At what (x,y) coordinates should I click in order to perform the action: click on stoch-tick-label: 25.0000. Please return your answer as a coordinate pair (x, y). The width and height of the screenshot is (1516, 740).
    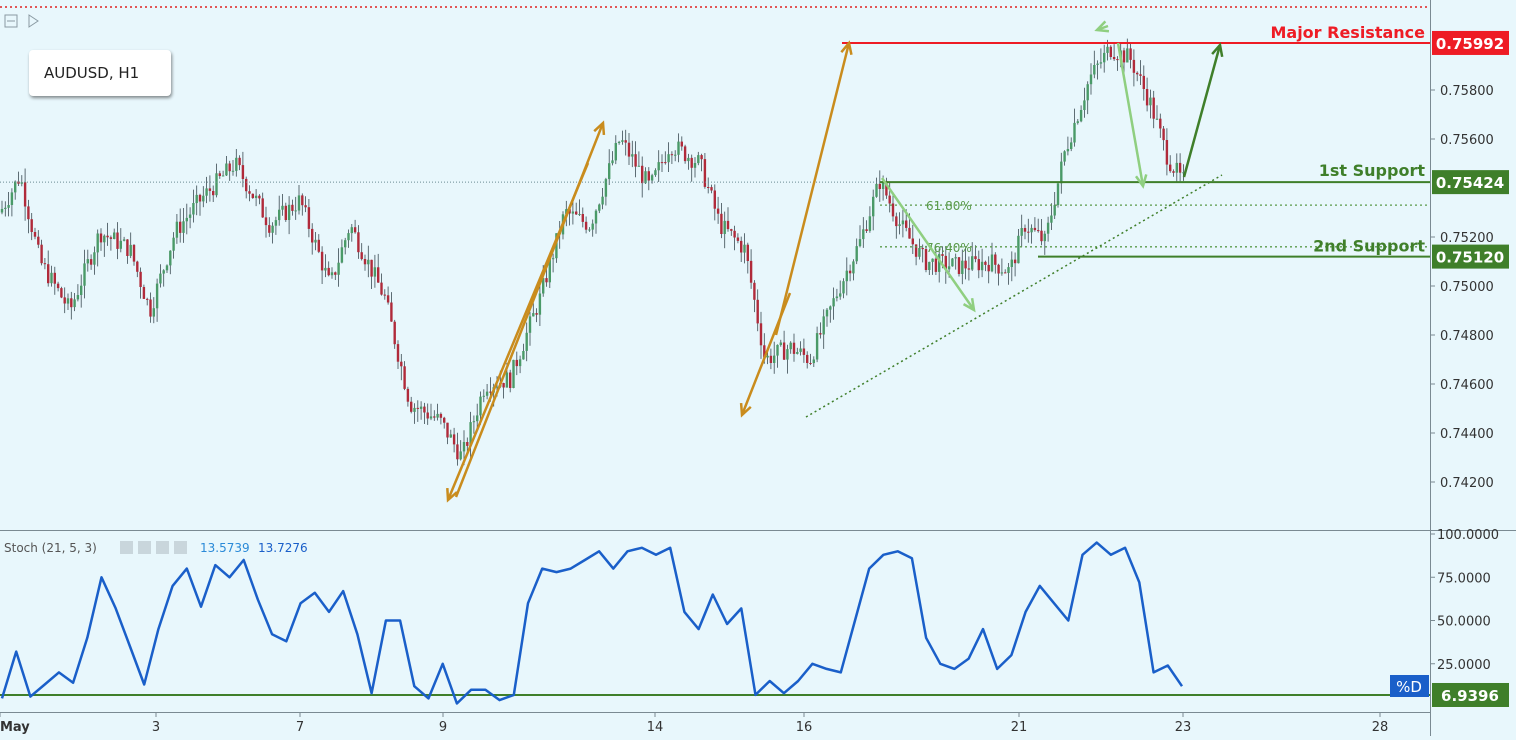
    Looking at the image, I should click on (1464, 665).